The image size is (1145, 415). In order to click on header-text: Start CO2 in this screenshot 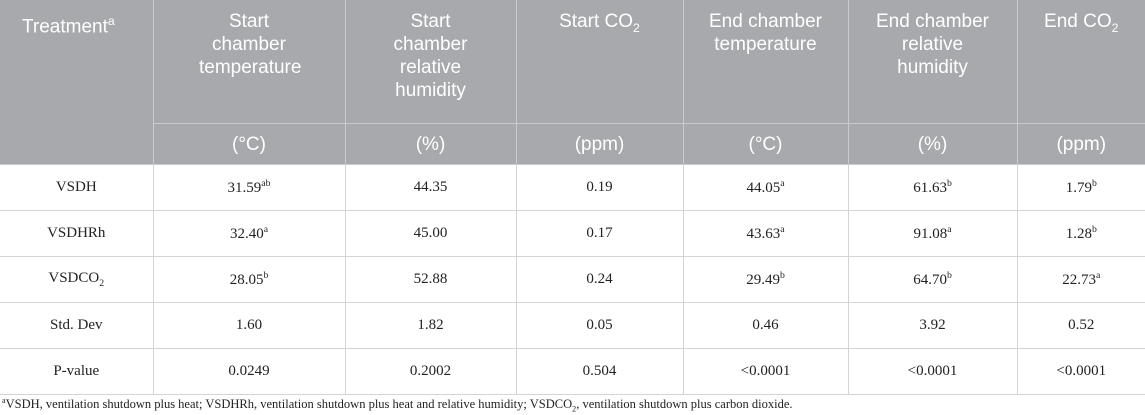, I will do `click(599, 25)`.